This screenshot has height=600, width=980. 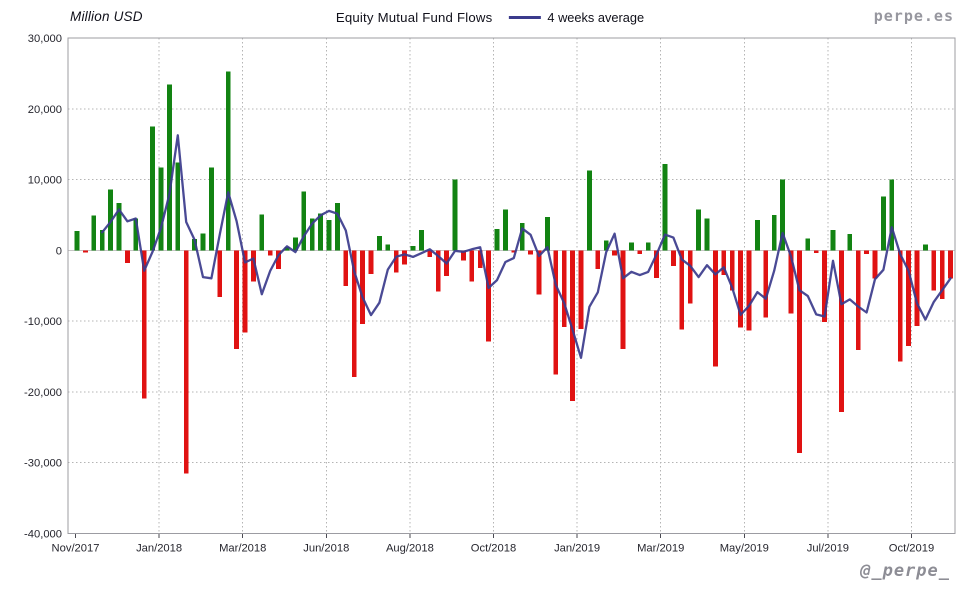 What do you see at coordinates (911, 549) in the screenshot?
I see `x-tick-label: Oct/2019` at bounding box center [911, 549].